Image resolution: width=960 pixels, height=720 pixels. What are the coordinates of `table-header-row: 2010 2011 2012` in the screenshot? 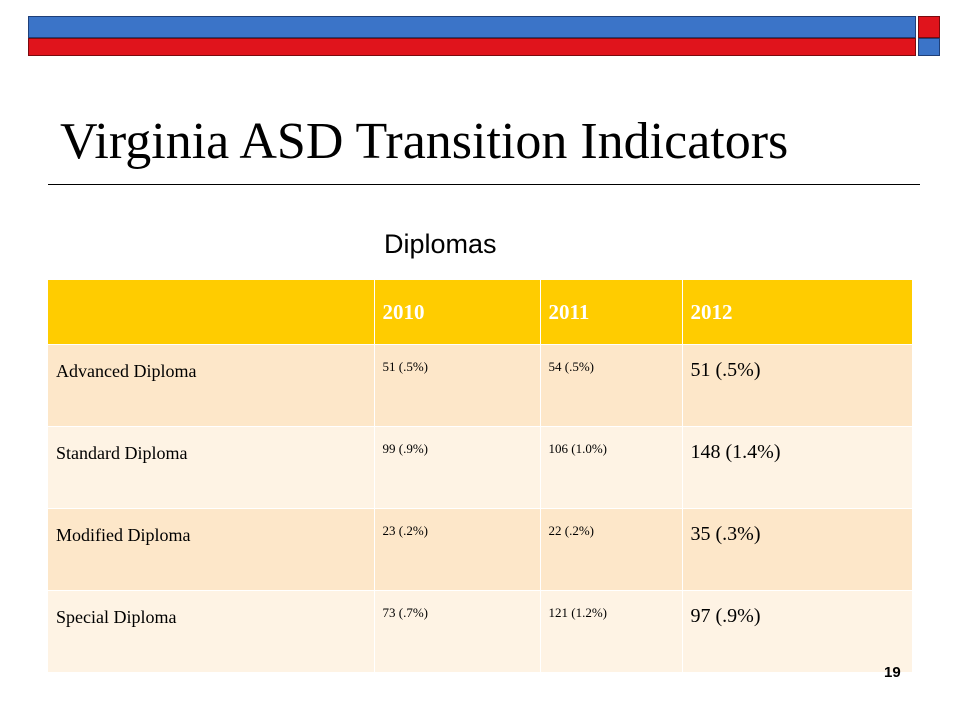 It's located at (480, 312).